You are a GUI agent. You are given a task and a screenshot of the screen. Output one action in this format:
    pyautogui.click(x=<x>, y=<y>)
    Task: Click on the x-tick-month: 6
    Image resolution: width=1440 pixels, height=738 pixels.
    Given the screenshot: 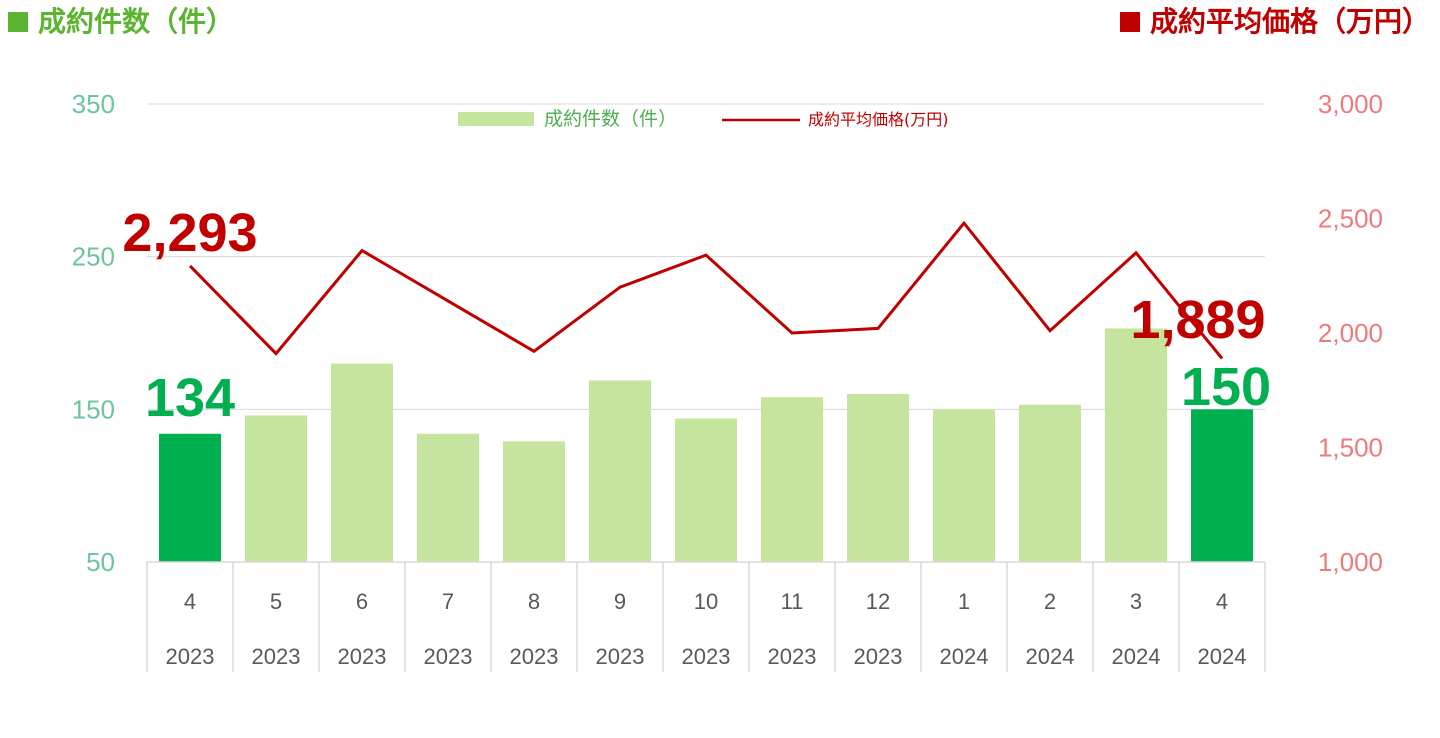 What is the action you would take?
    pyautogui.click(x=362, y=601)
    